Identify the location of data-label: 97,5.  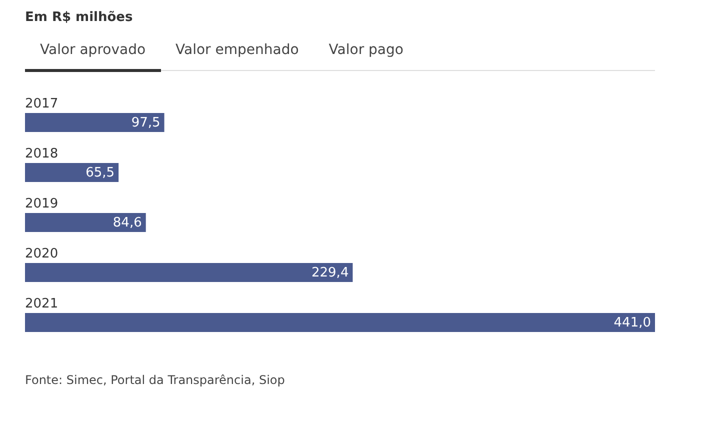
(145, 123).